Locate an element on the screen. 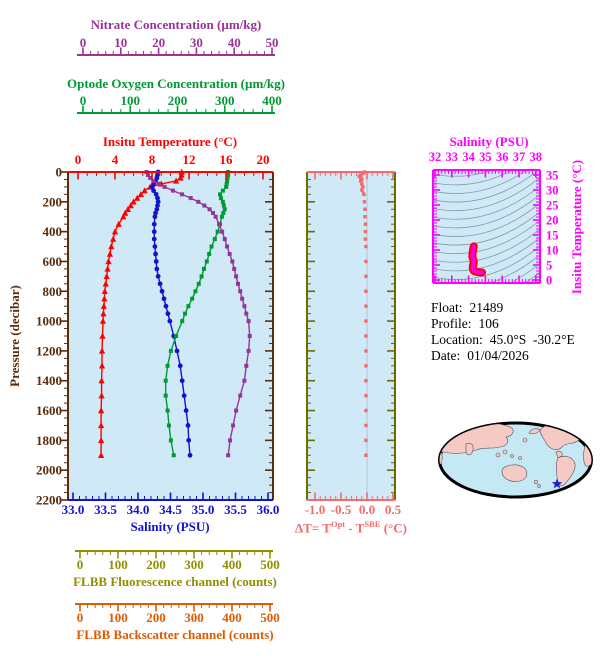  ts-right-tick-label: 15 is located at coordinates (552, 236).